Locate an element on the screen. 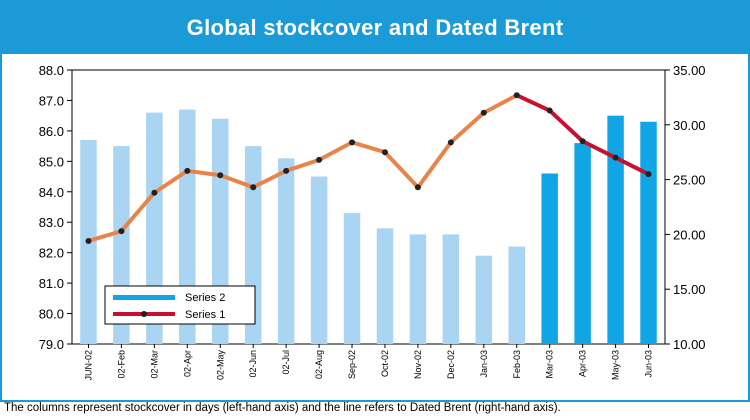  legend-label-series-2: Series 2 is located at coordinates (205, 298).